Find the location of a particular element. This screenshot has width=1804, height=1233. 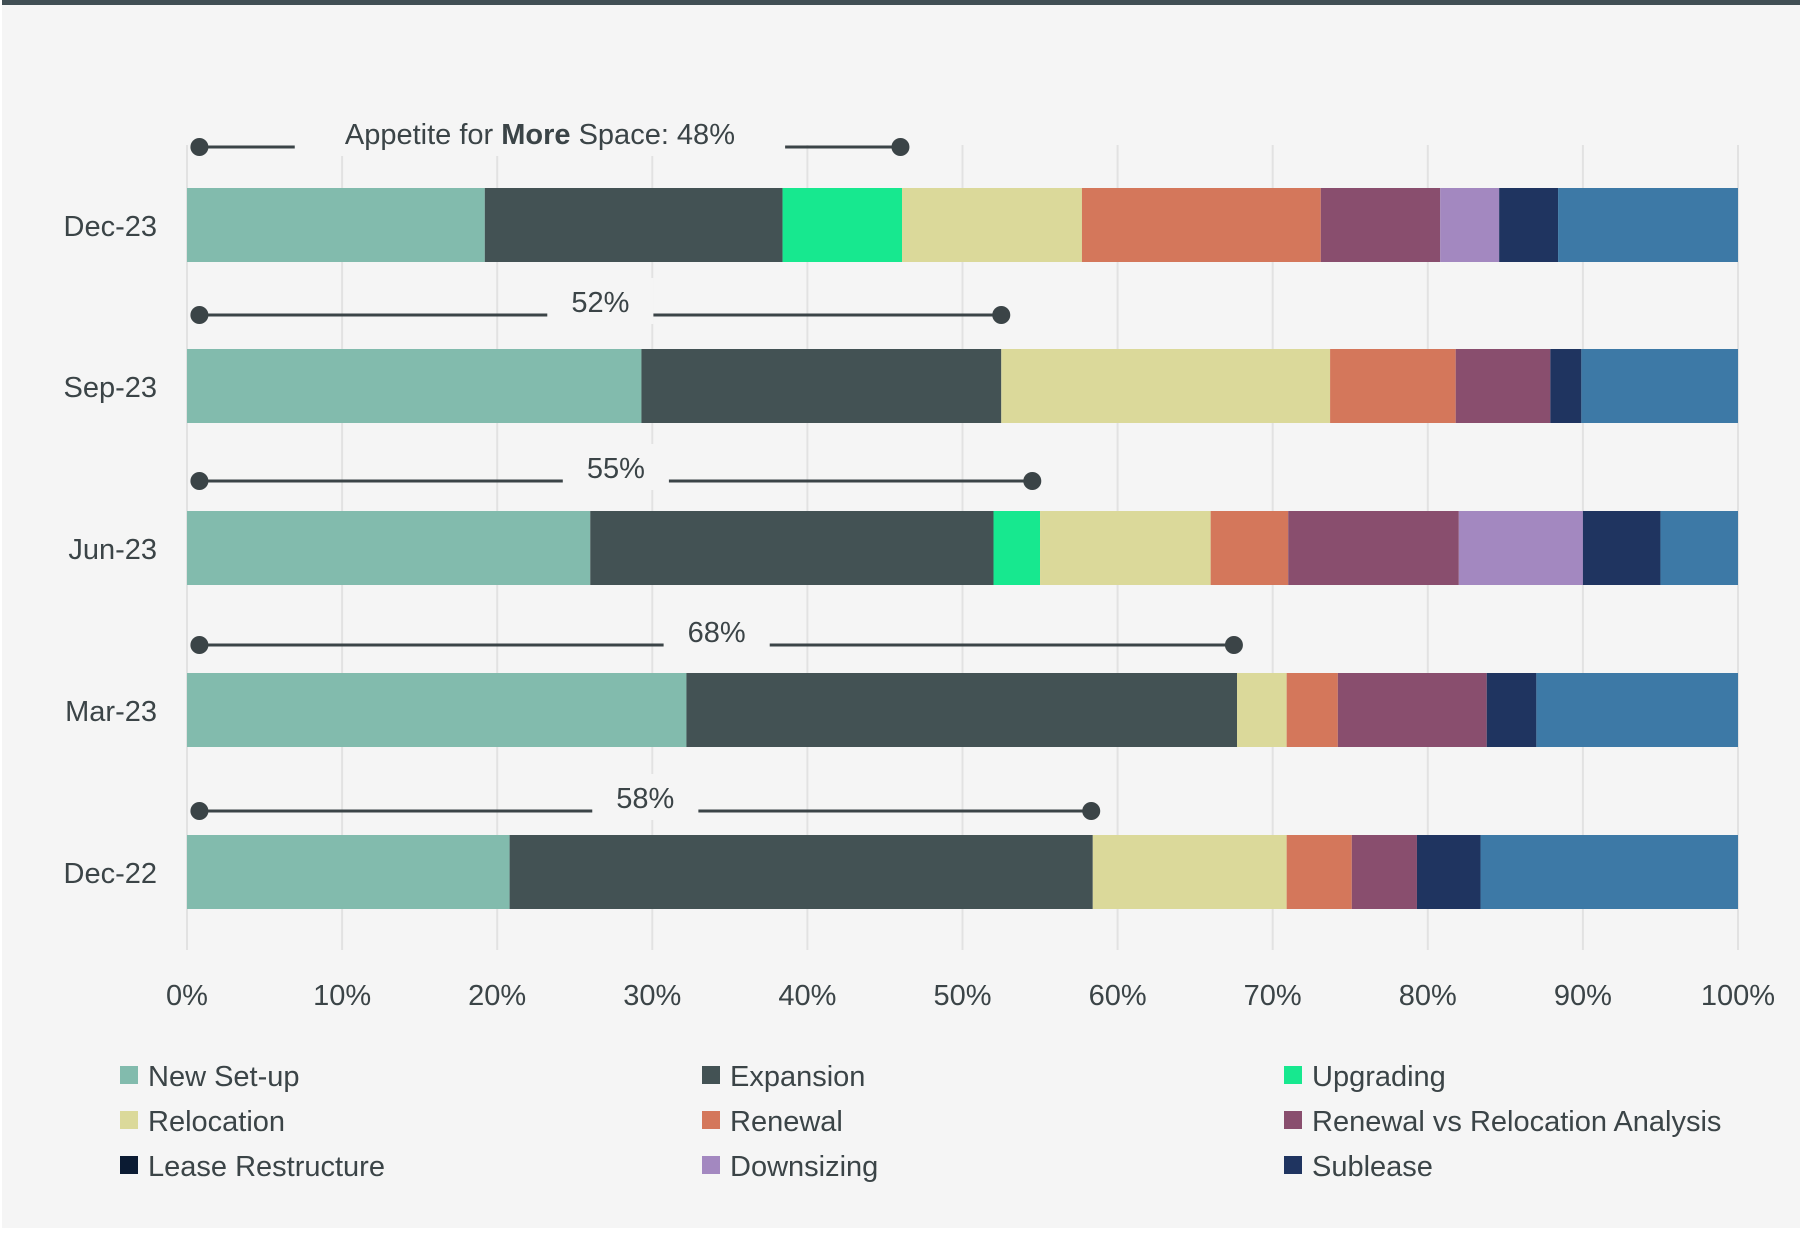

x-tick-label: 50% is located at coordinates (962, 996).